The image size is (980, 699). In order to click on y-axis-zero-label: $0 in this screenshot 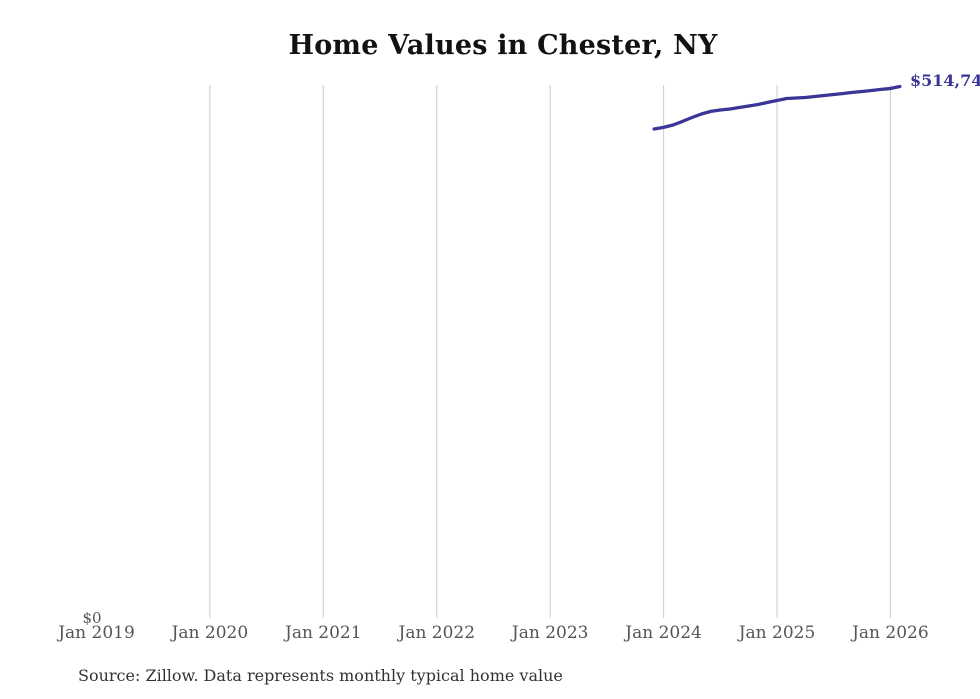, I will do `click(92, 618)`.